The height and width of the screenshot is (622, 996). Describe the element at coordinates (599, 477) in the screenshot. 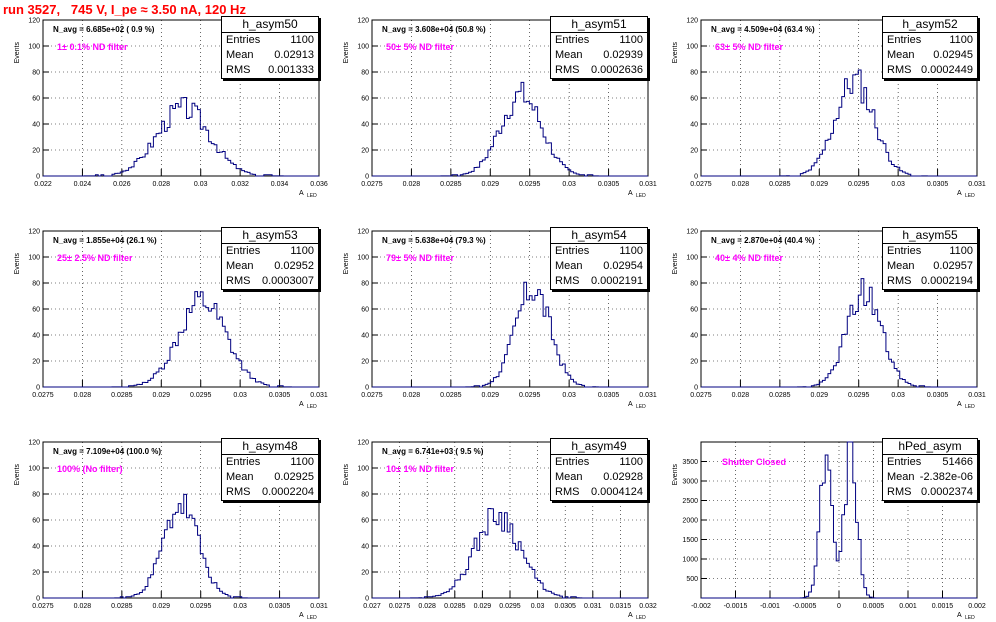

I see `stats-row-mean: Mean 0.02928` at that location.